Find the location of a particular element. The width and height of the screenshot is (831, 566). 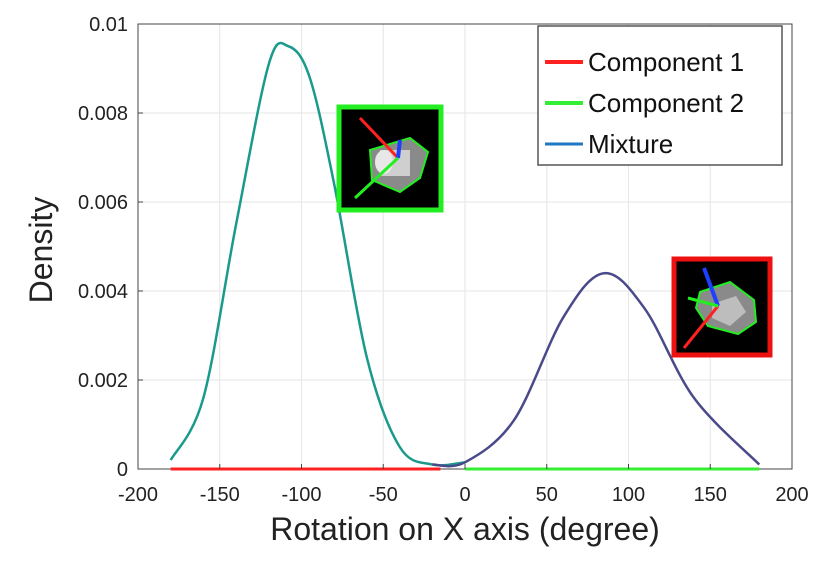

y-tick-label-0: 0 is located at coordinates (122, 470).